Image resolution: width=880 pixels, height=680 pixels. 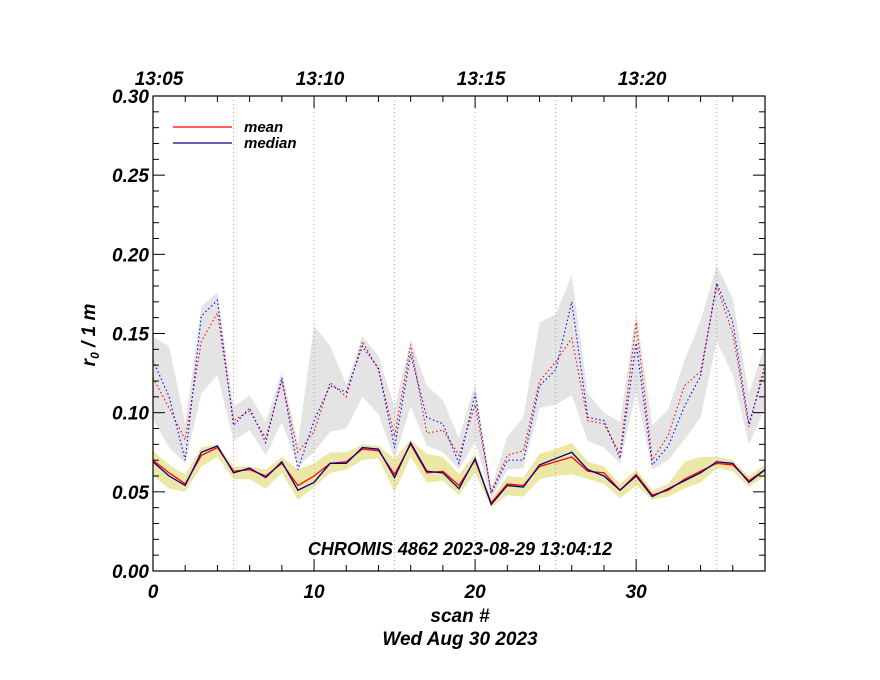 I want to click on top-tick-label-2: 13:15, so click(x=481, y=79).